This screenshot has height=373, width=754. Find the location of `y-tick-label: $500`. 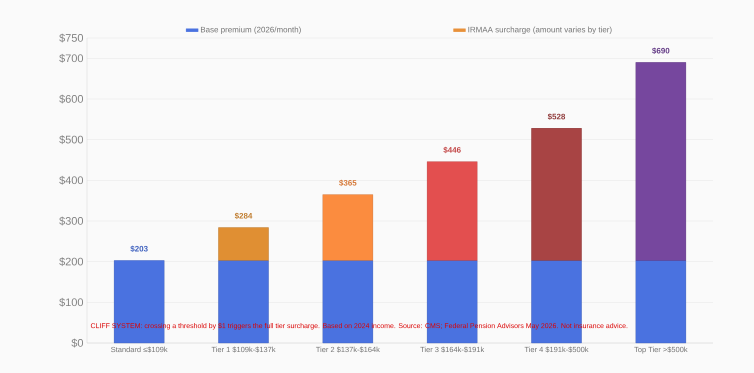

y-tick-label: $500 is located at coordinates (71, 139).